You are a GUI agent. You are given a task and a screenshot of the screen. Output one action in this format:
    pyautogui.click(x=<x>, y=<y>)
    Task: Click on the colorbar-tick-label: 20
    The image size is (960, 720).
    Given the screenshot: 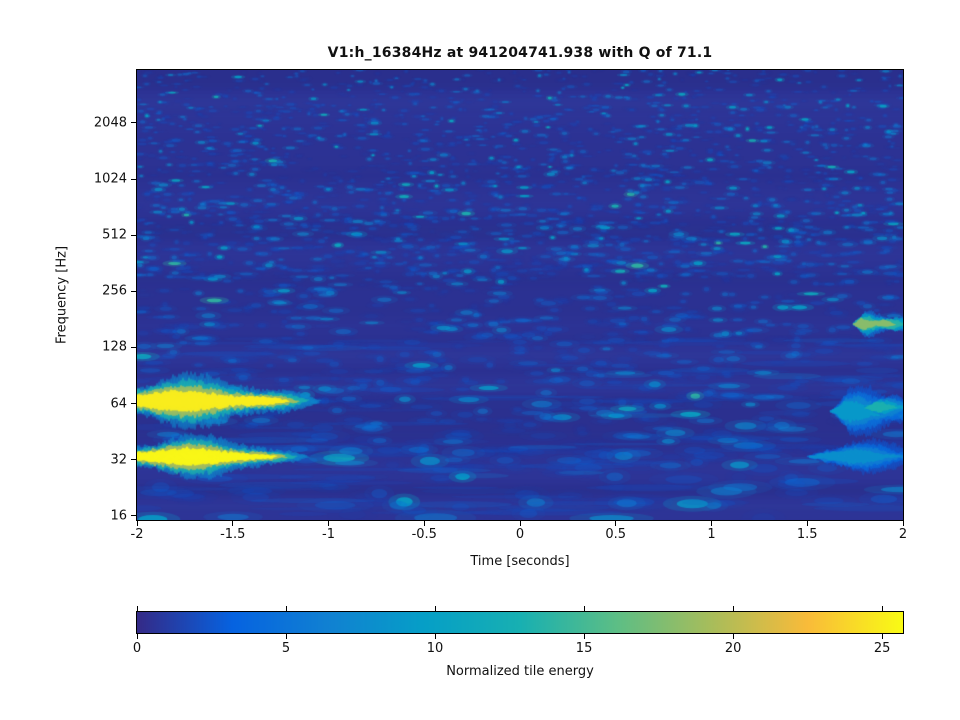 What is the action you would take?
    pyautogui.click(x=733, y=648)
    